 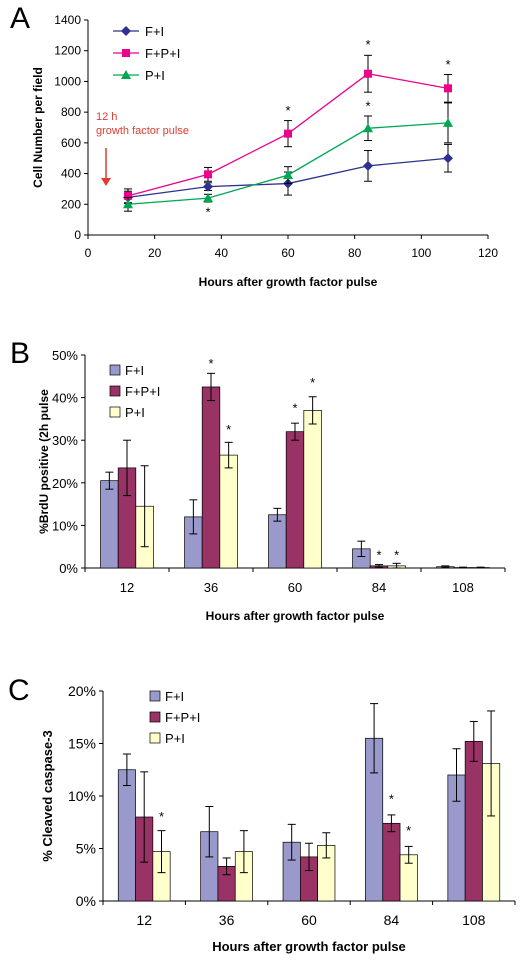 What do you see at coordinates (65, 398) in the screenshot?
I see `y-tick-label: 40%` at bounding box center [65, 398].